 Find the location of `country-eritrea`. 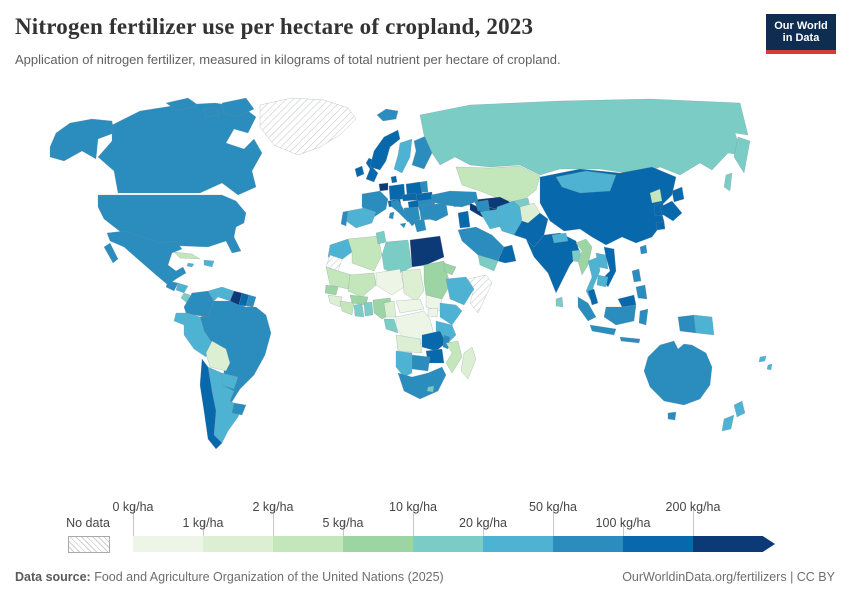

country-eritrea is located at coordinates (450, 269).